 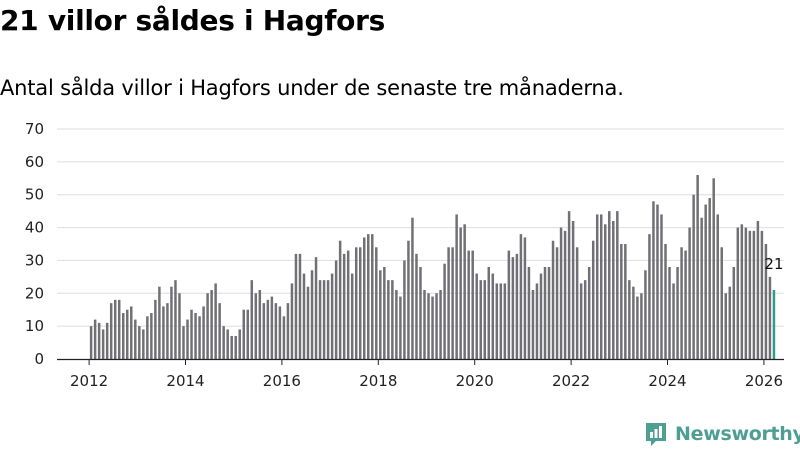 What do you see at coordinates (192, 20) in the screenshot?
I see `chart-title: 21 villor såldes i Hagfors` at bounding box center [192, 20].